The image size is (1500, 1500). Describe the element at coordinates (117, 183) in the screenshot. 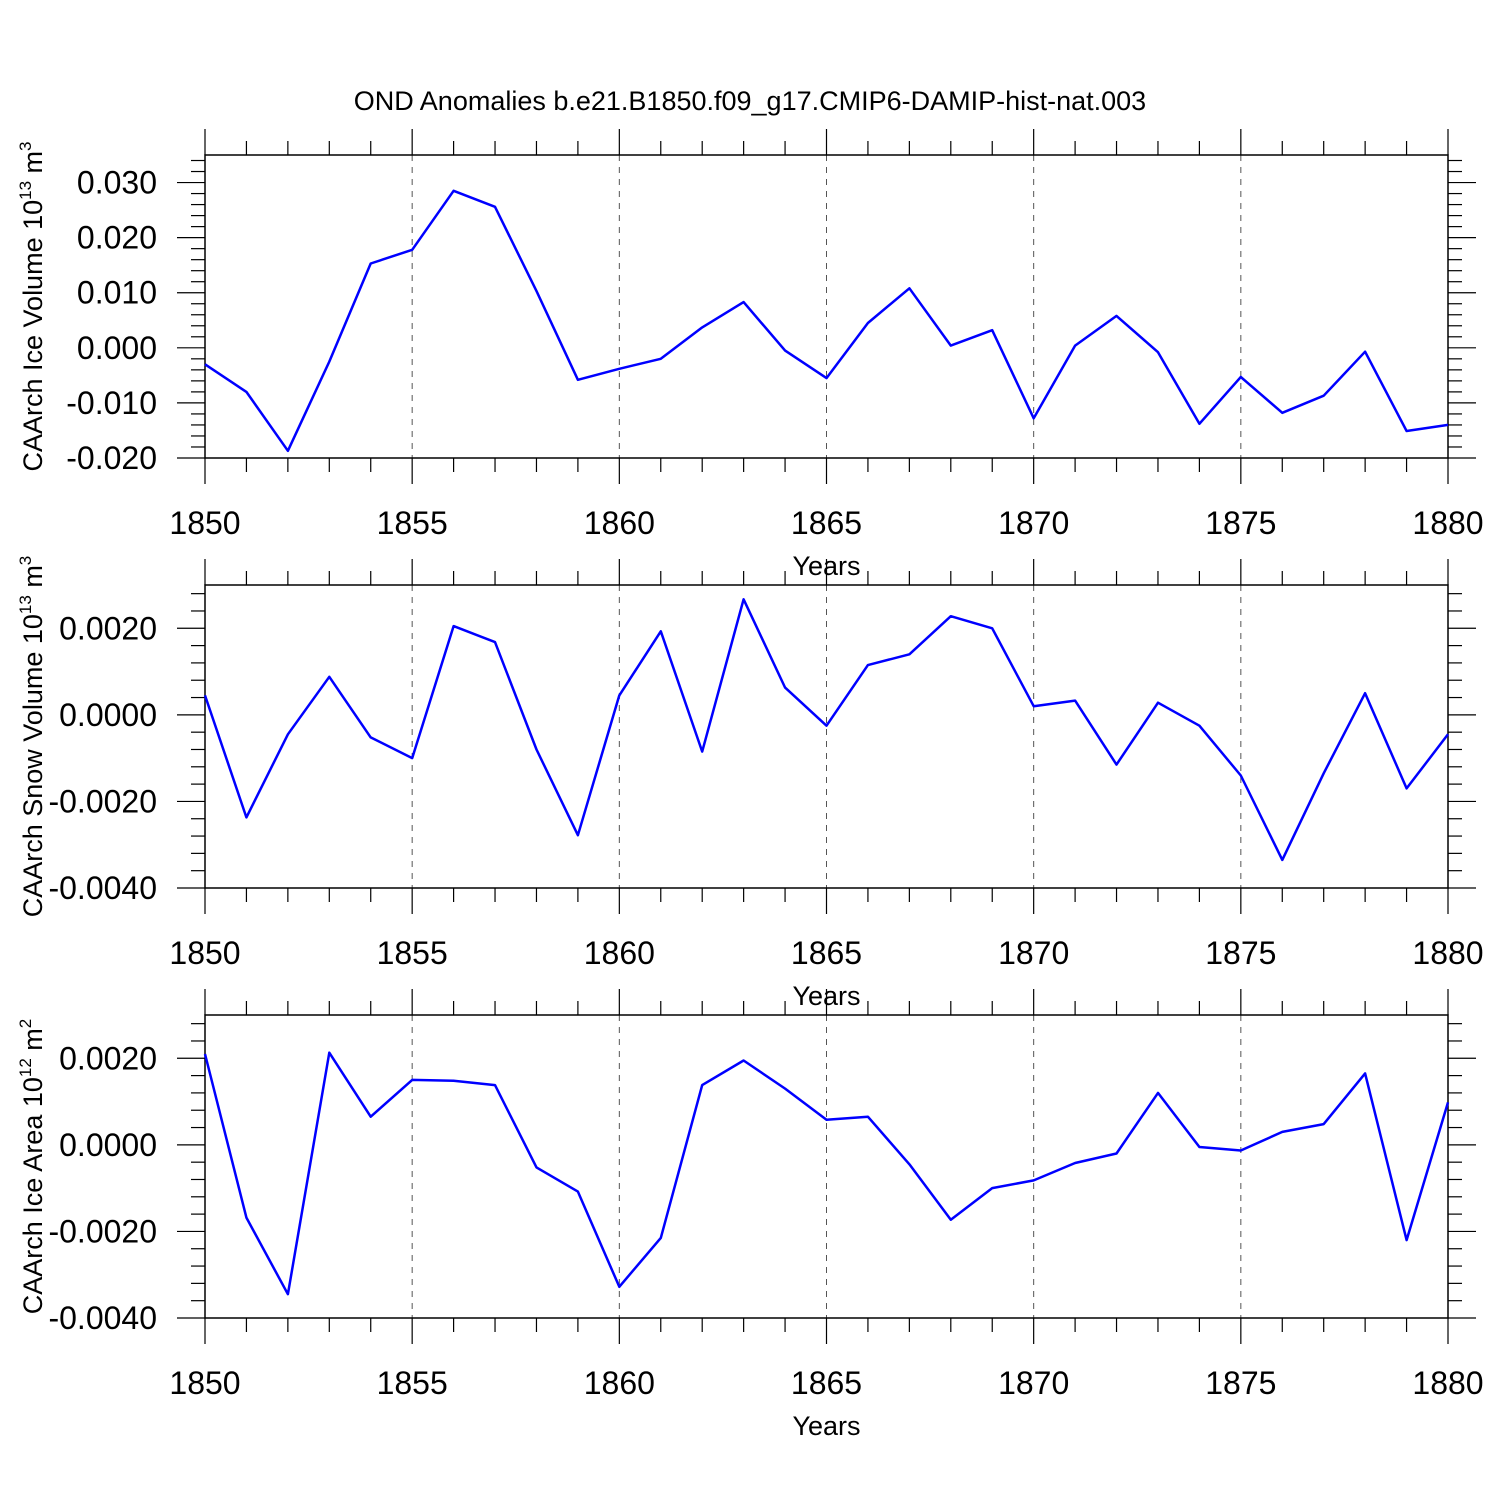

I see `y-tick-label: 0.030` at that location.